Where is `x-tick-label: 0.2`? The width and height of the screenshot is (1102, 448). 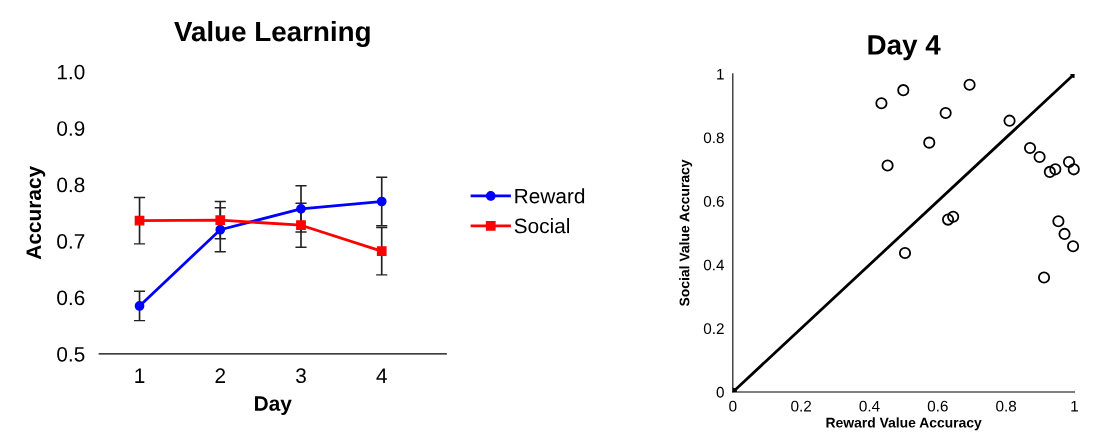 x-tick-label: 0.2 is located at coordinates (801, 406).